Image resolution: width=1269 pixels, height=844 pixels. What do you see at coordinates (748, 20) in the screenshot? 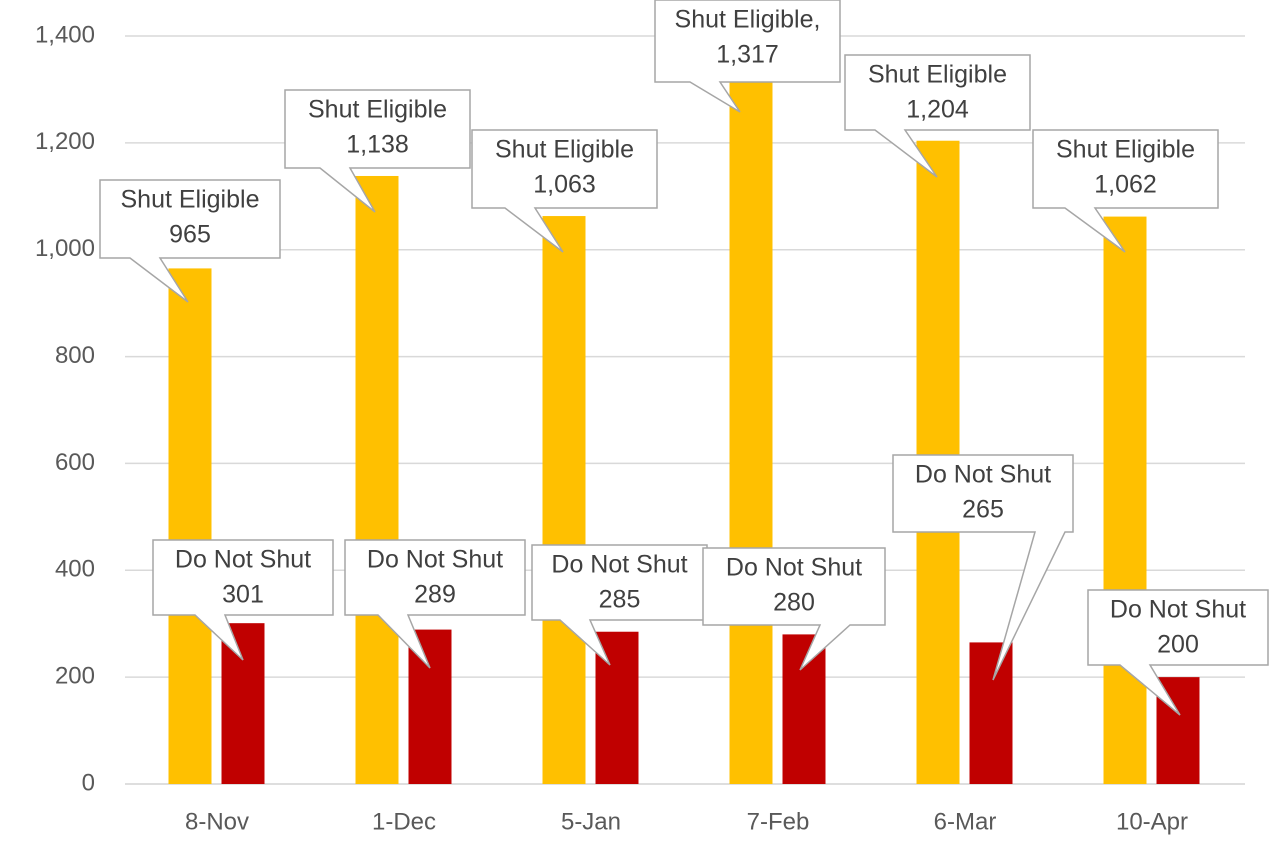
I see `data-label: Shut Eligible,` at bounding box center [748, 20].